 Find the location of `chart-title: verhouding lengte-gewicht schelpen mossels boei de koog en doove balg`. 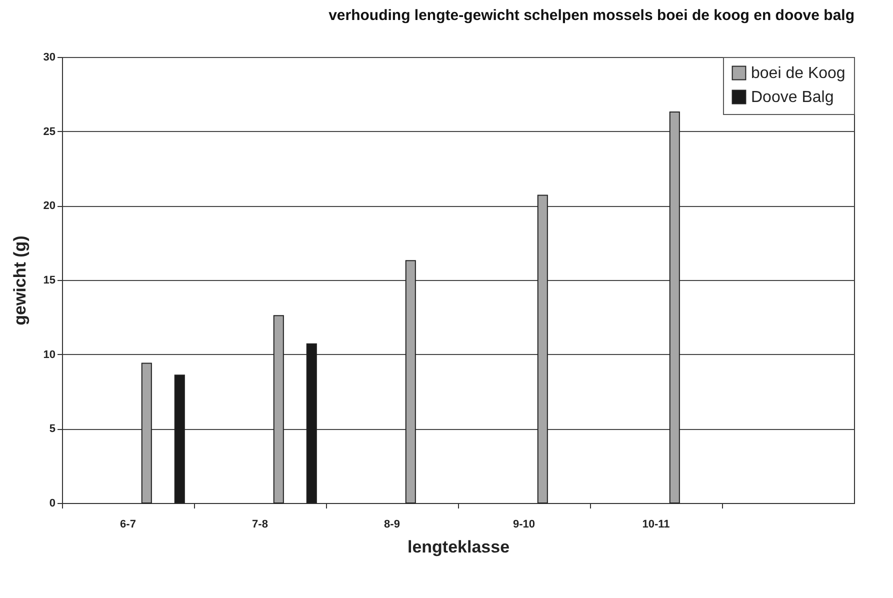

chart-title: verhouding lengte-gewicht schelpen mossels boei de koog en doove balg is located at coordinates (591, 15).